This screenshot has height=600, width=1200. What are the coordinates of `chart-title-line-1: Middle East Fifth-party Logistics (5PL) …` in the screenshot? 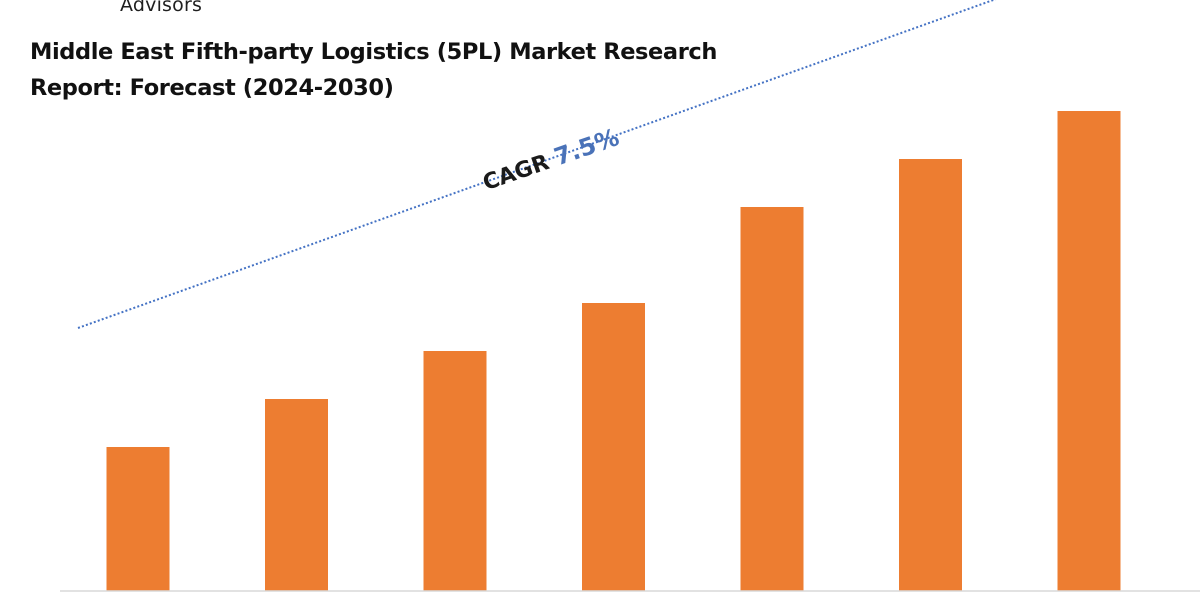 It's located at (373, 52).